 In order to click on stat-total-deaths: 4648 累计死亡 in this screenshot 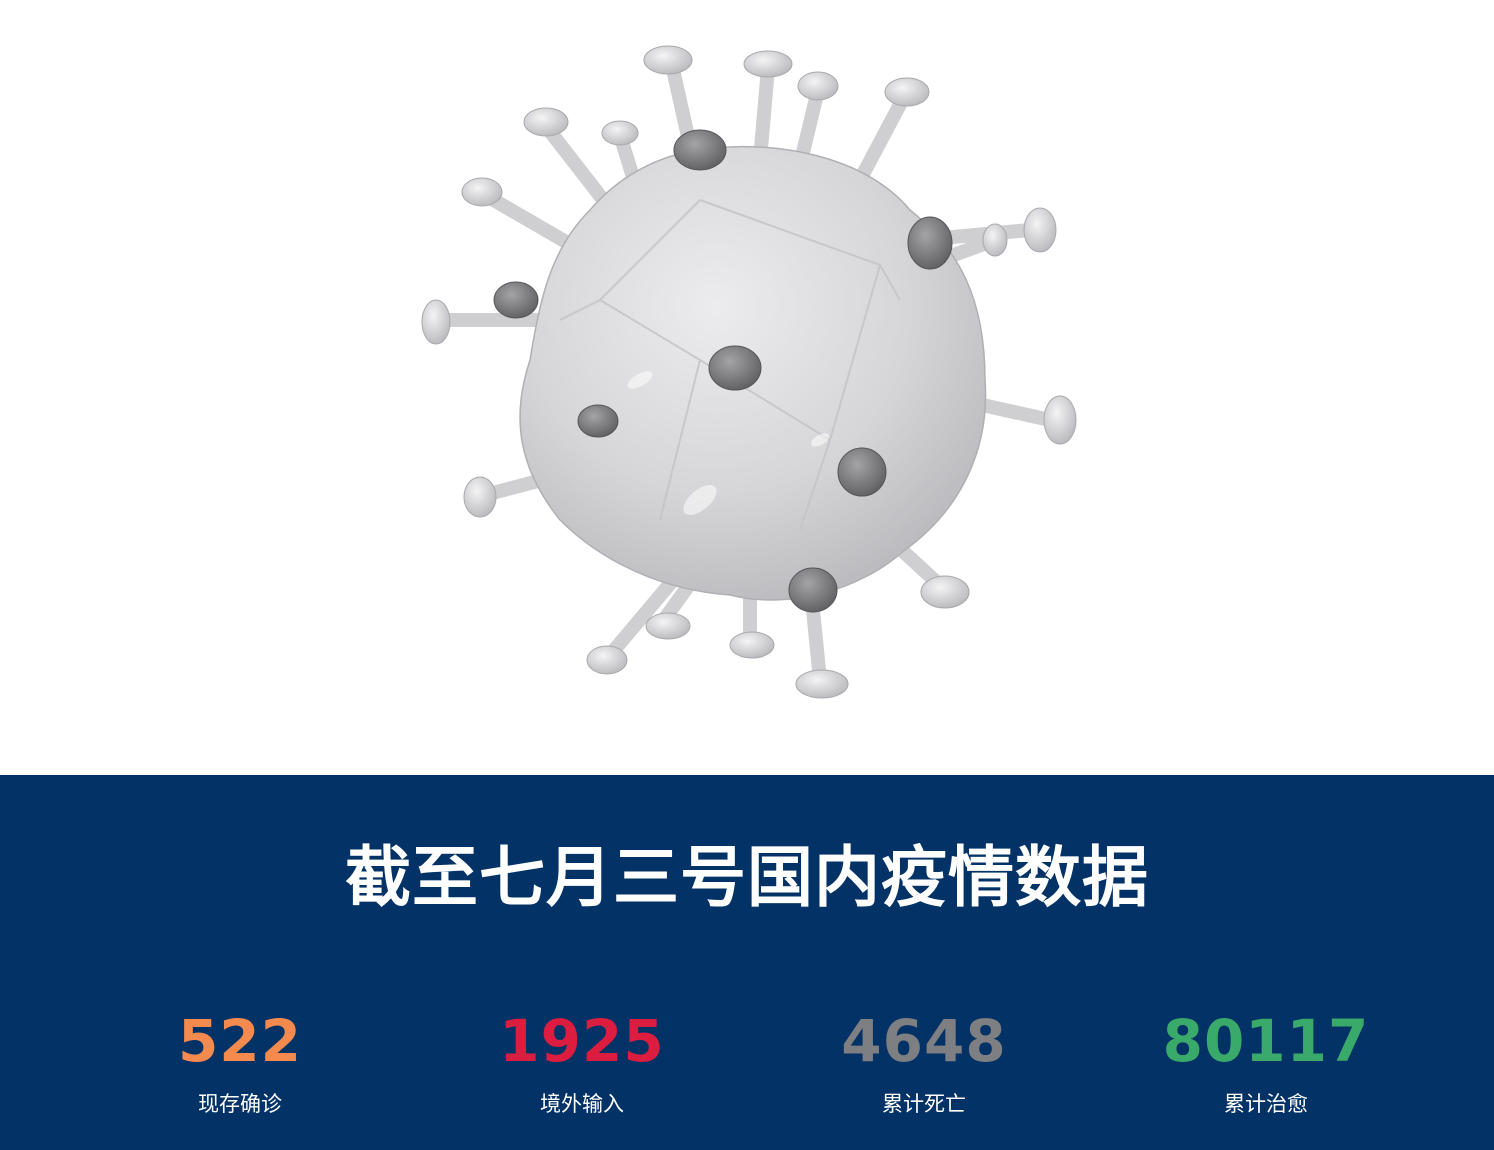, I will do `click(924, 1061)`.